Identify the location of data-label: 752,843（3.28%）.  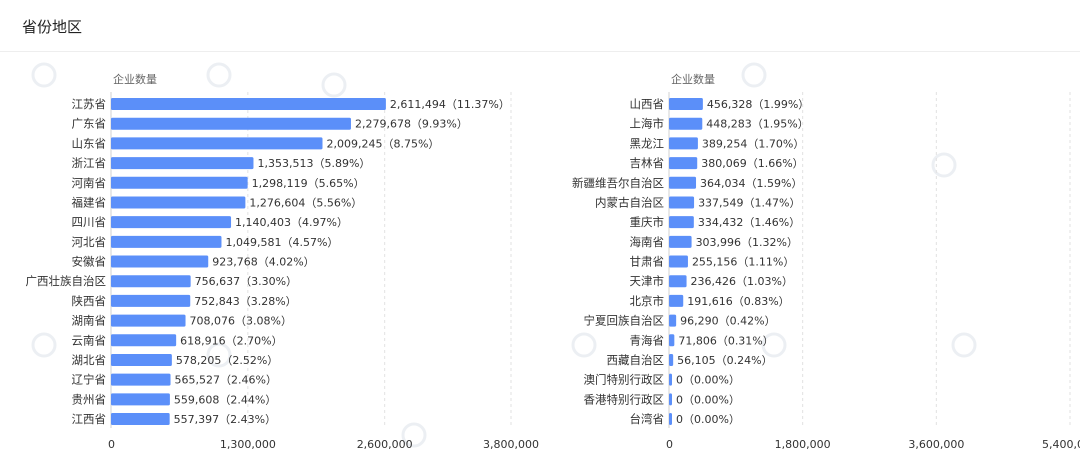
(245, 301).